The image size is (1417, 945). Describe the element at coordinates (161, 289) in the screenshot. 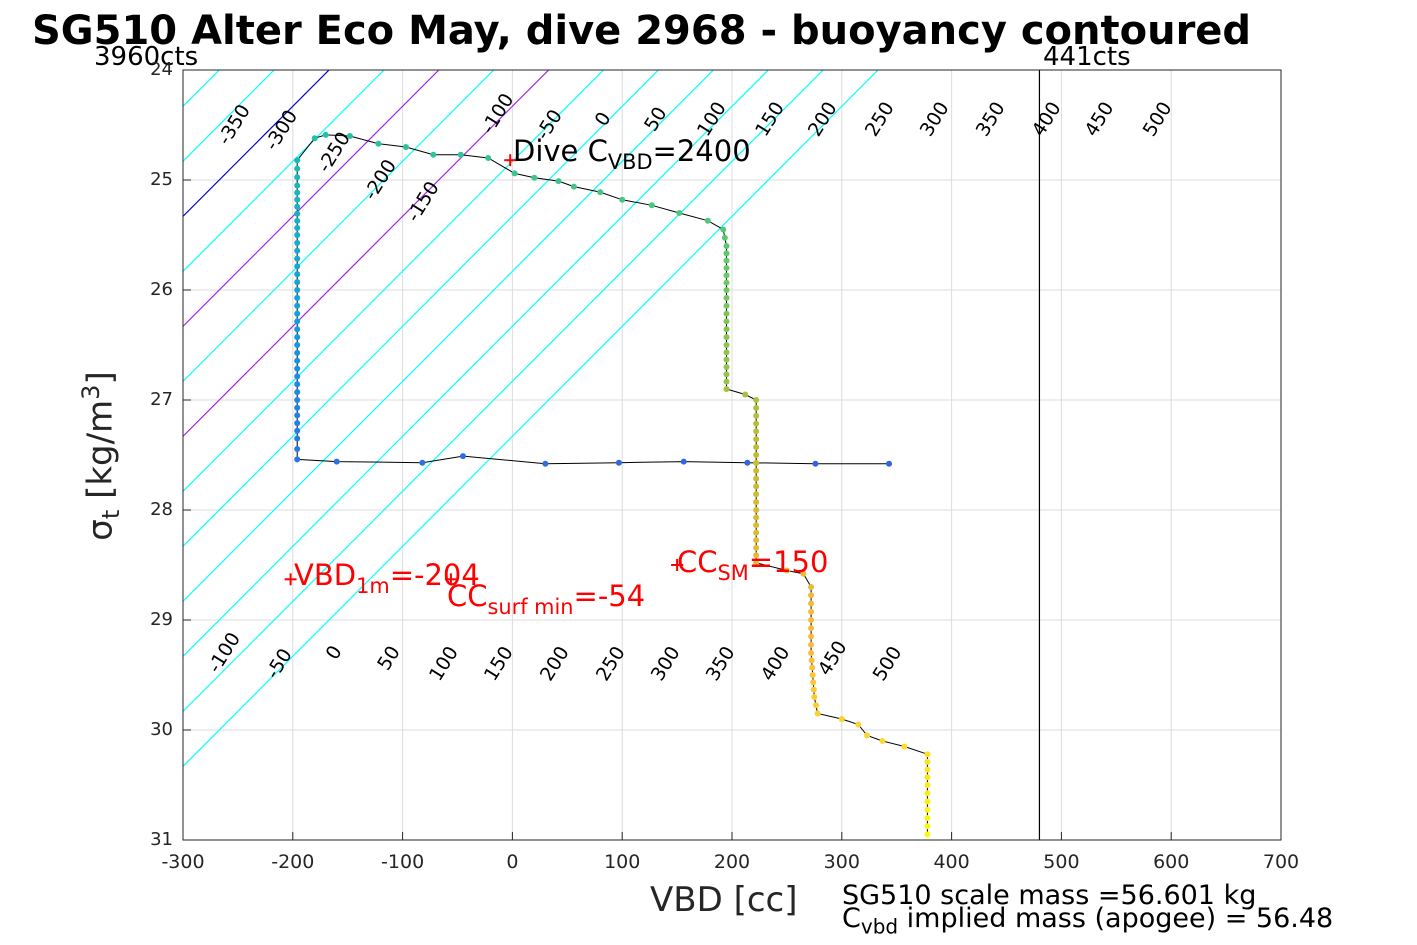

I see `y-tick-label: 26` at that location.